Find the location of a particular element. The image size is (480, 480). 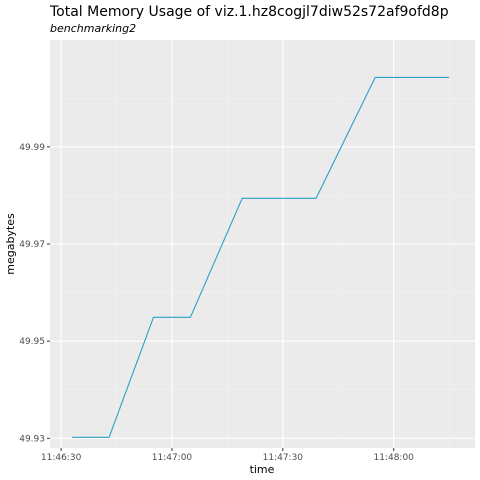

y-axis: 49.93 49.95 49.97 49.99 is located at coordinates (34, 293).